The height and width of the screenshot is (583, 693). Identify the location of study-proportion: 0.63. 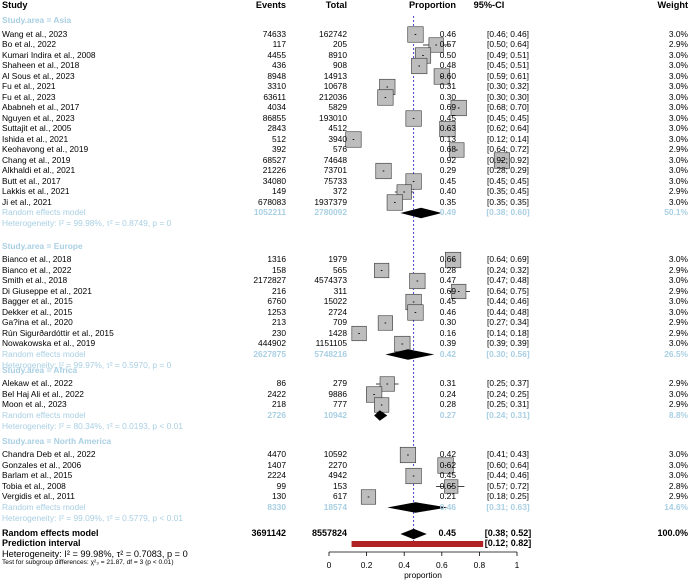
(447, 128).